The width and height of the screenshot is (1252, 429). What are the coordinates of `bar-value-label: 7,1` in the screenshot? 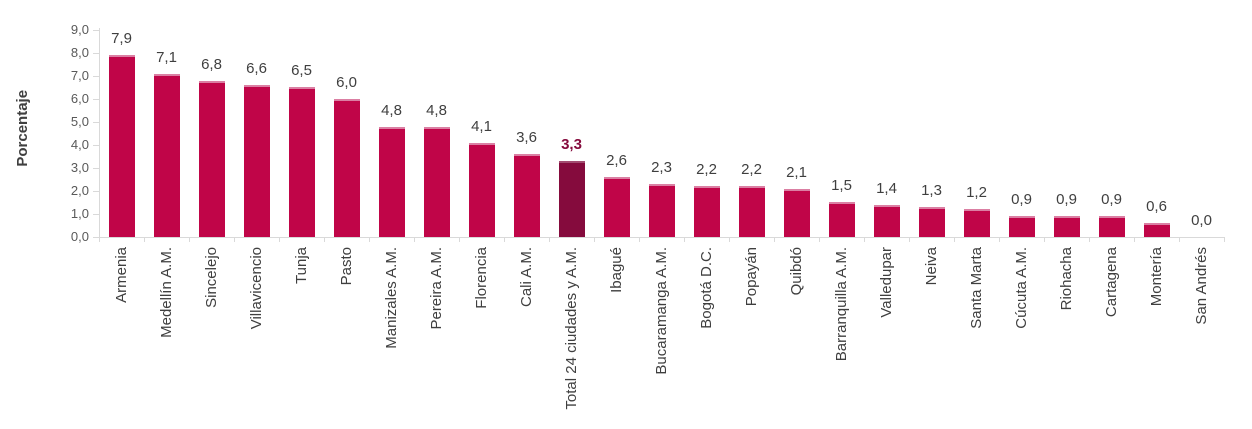 It's located at (166, 57).